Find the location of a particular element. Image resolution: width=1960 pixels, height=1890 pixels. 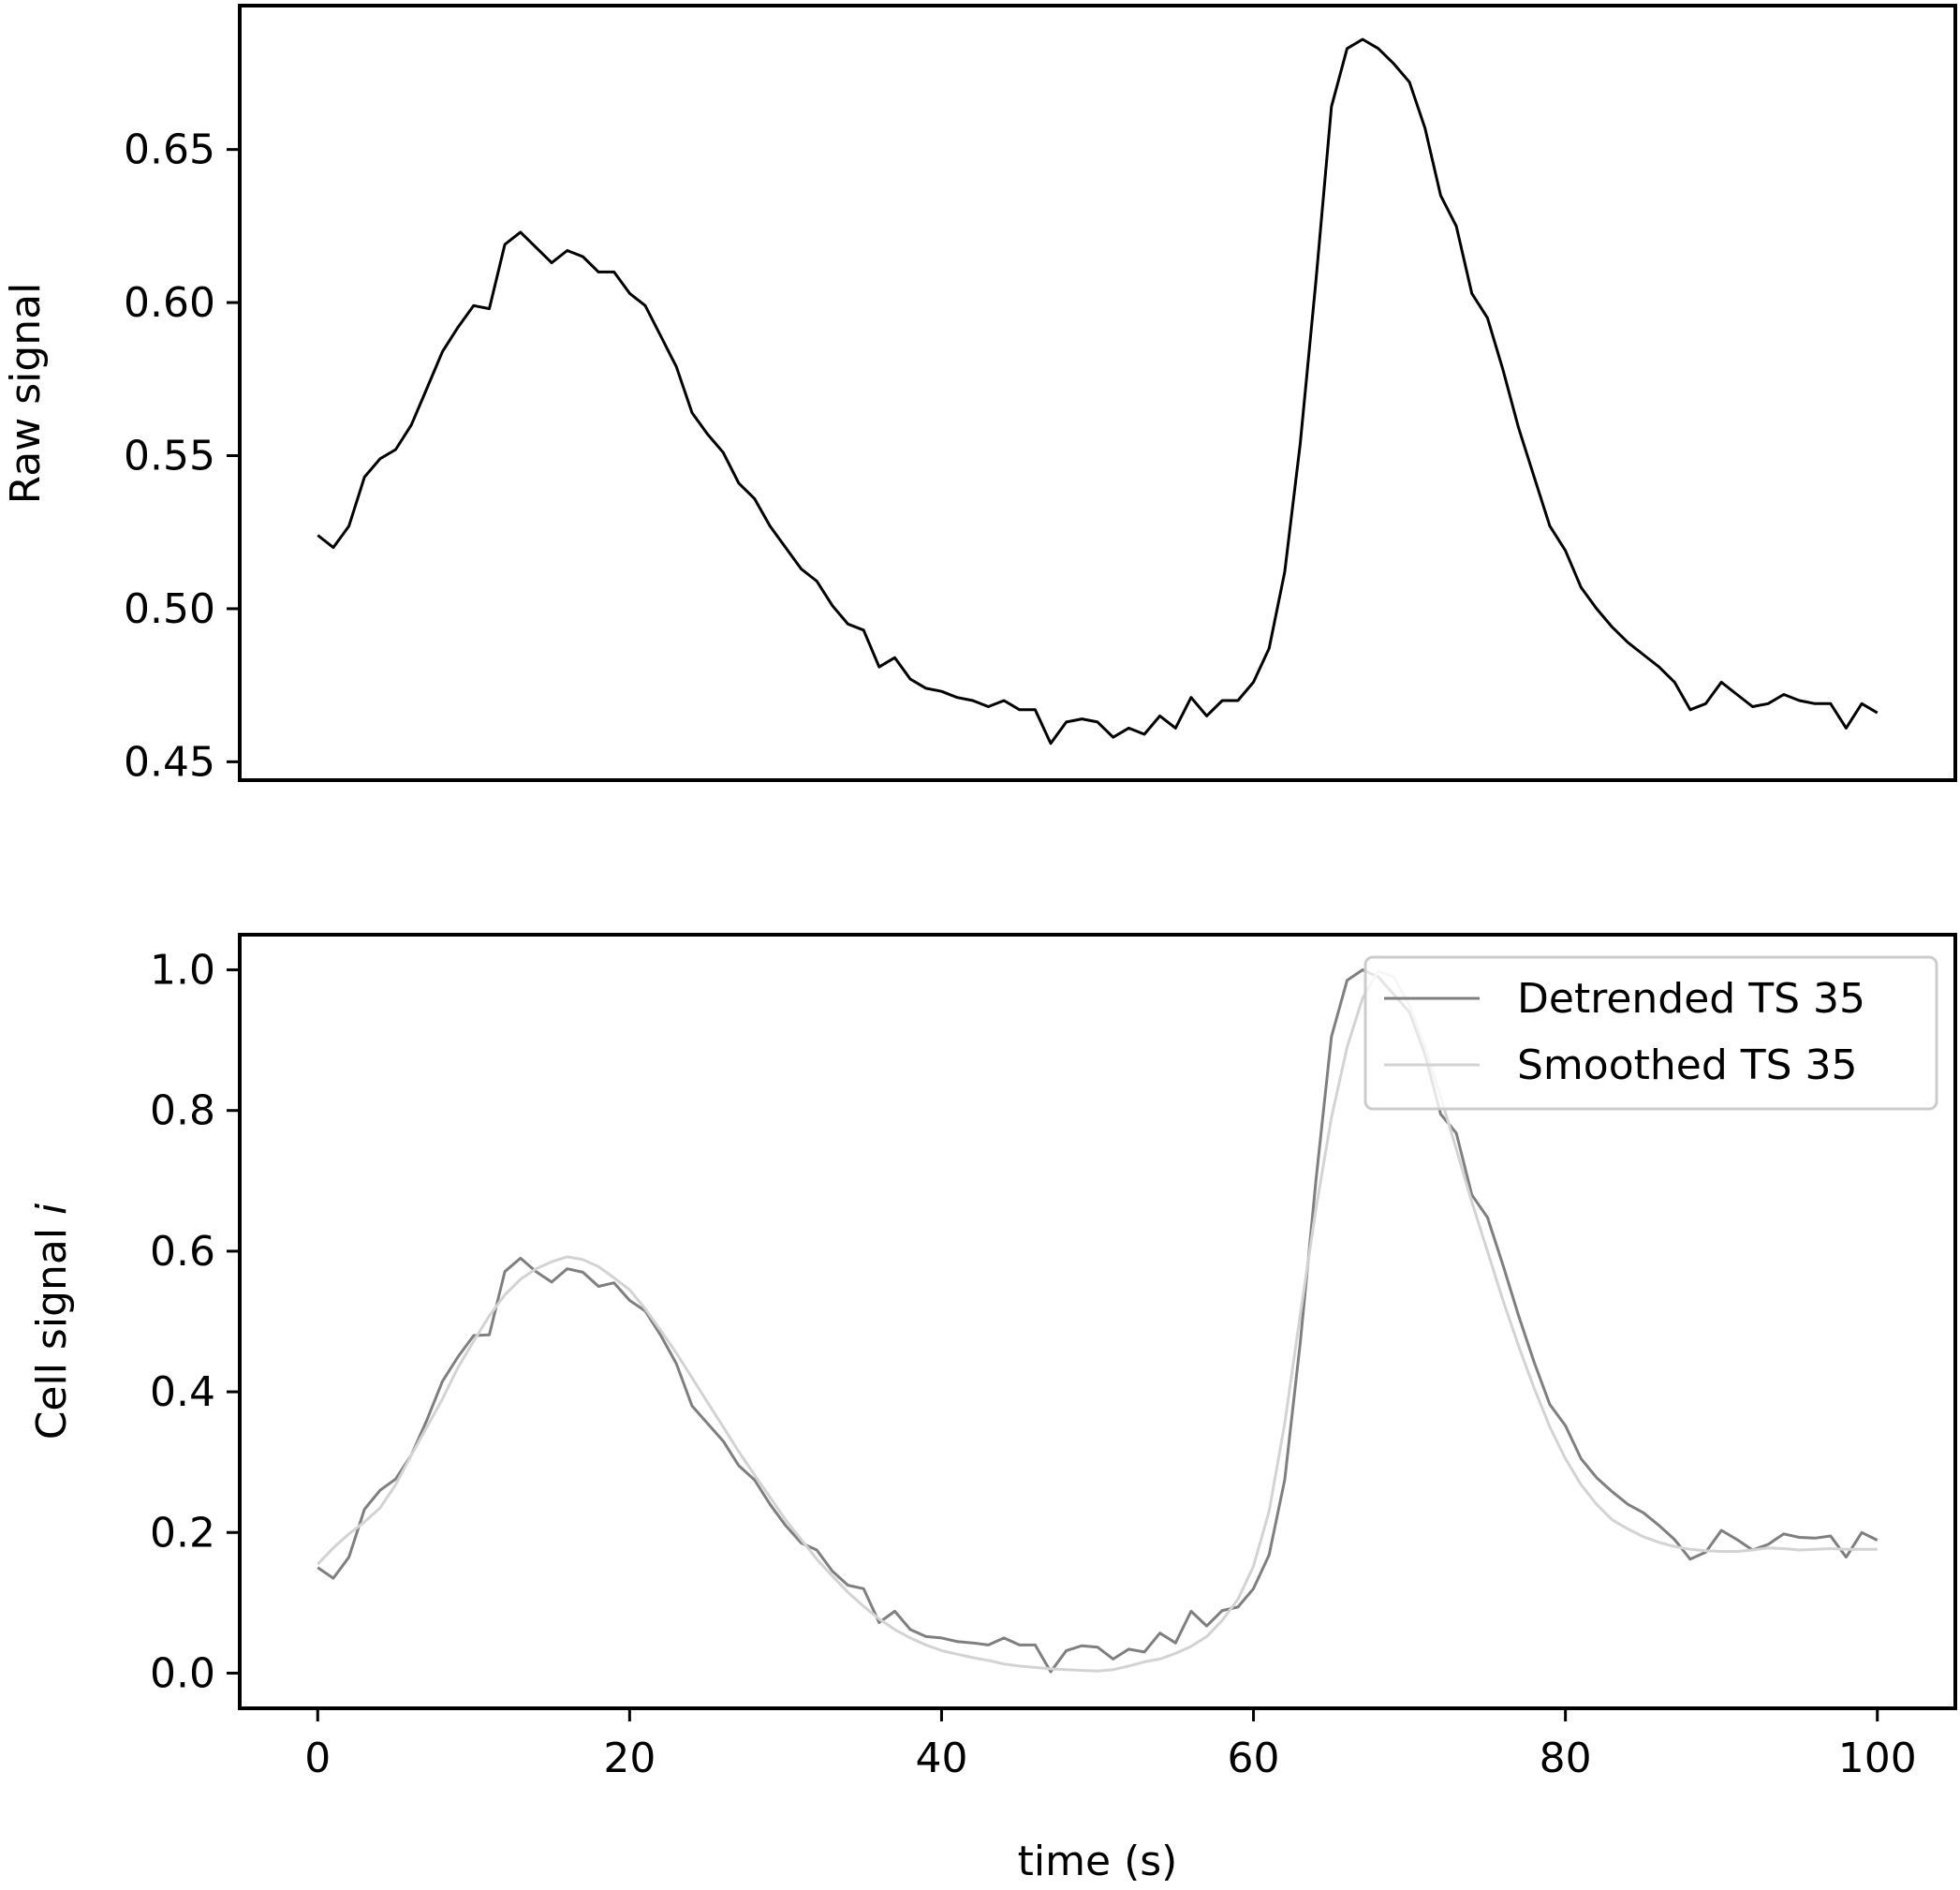

cell-signal-y-axis-label: Cell signal i is located at coordinates (52, 1321).